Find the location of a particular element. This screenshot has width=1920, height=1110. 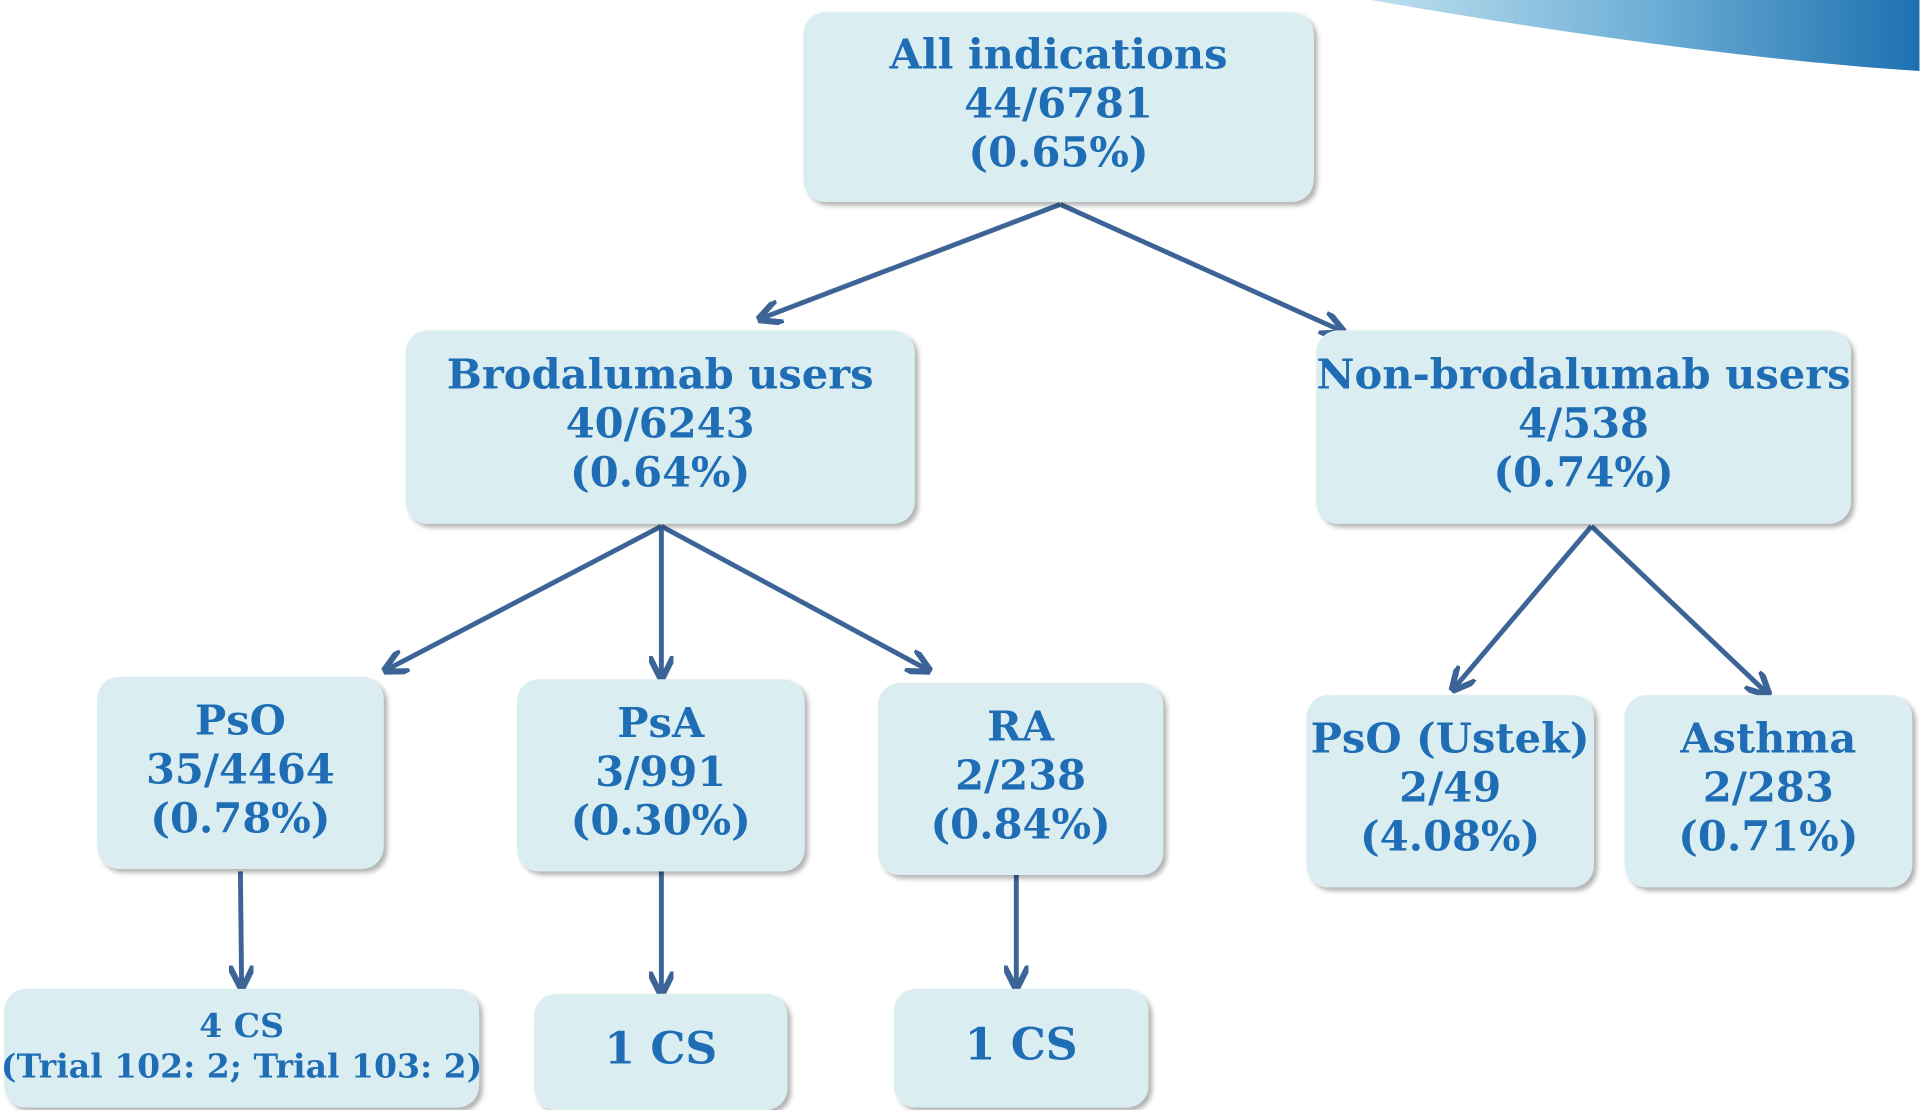

node: RA2/238(0.84%) is located at coordinates (1021, 779).